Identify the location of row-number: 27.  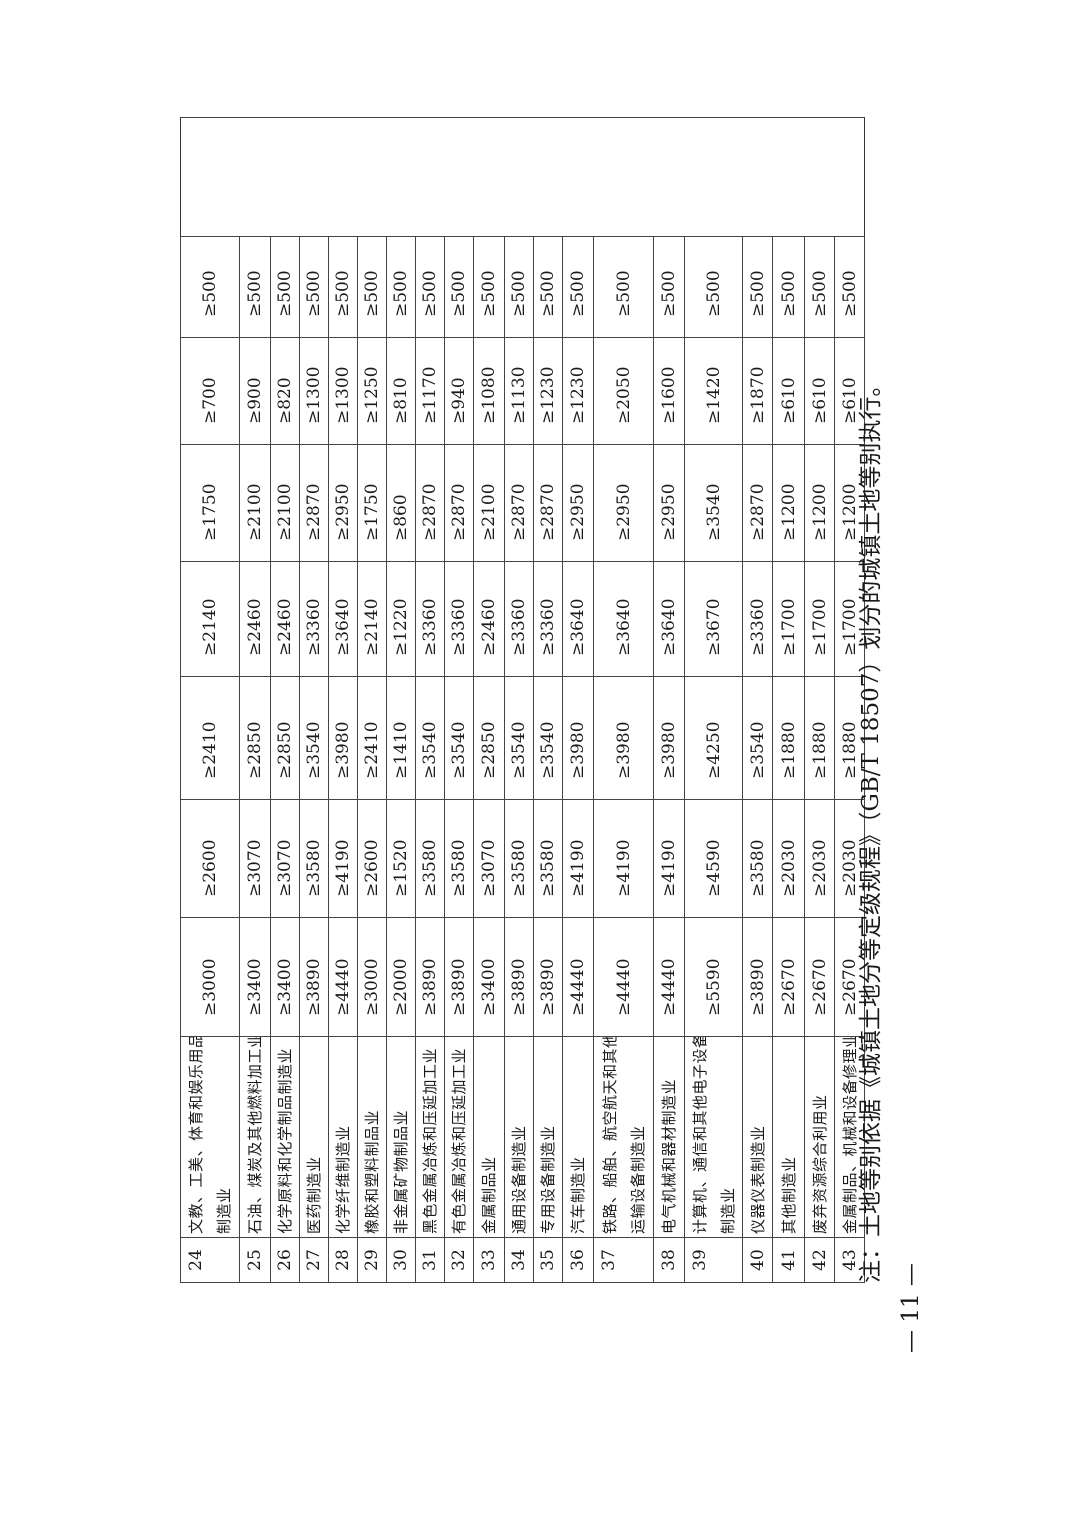
(314, 1260).